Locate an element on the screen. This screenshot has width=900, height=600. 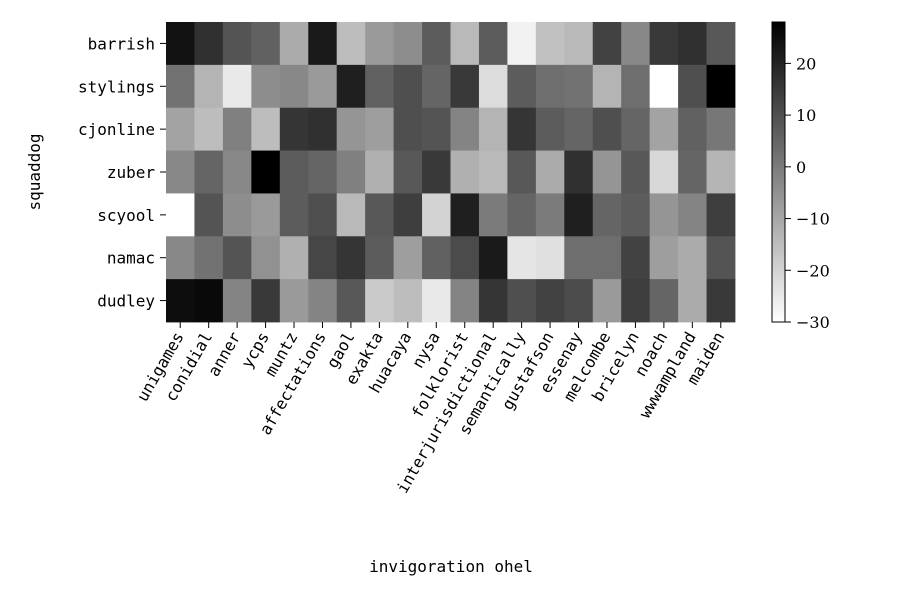
colorbar-tick-label: 20 is located at coordinates (806, 63).